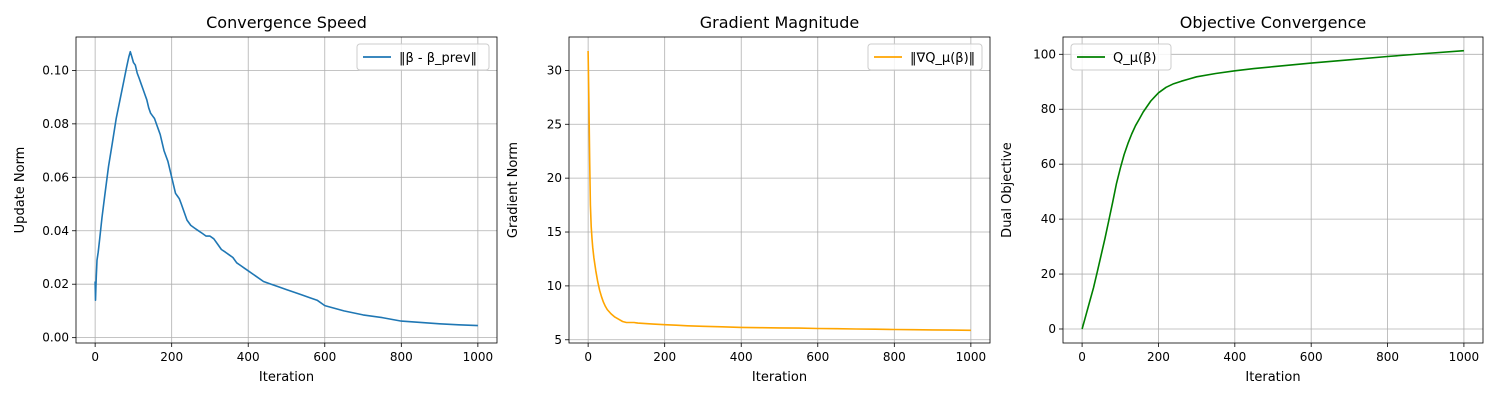 Image resolution: width=1500 pixels, height=400 pixels. Describe the element at coordinates (554, 232) in the screenshot. I see `y-tick-label: 15` at that location.